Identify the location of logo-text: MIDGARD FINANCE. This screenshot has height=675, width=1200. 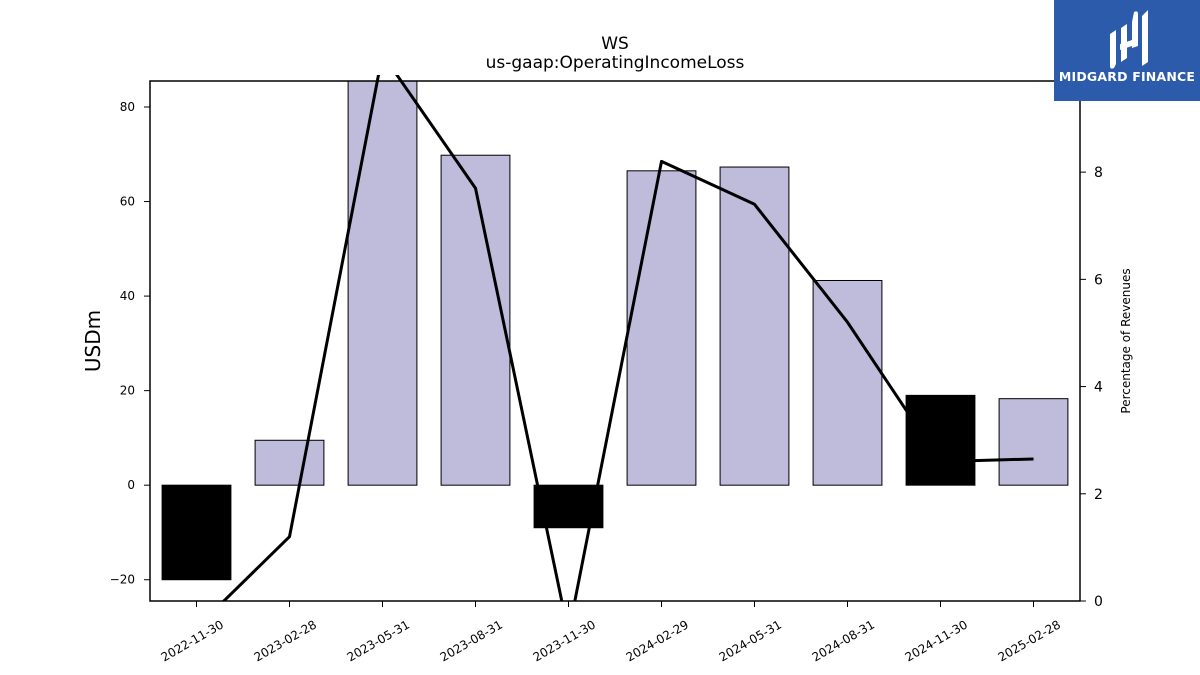
(1127, 76).